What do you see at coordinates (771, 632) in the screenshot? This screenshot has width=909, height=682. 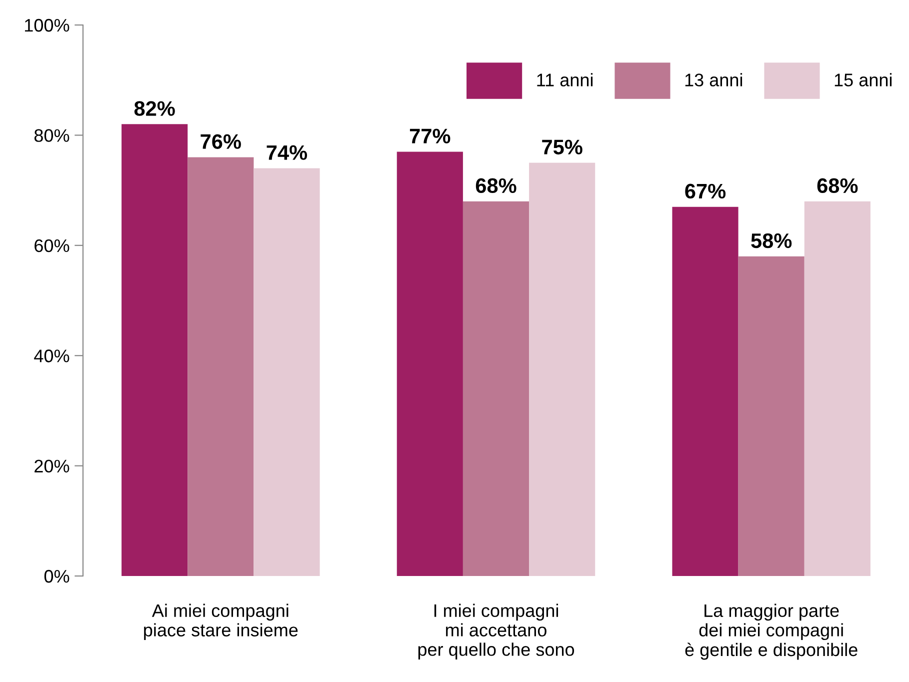 I see `x-tick-label: La maggior parte dei miei compagni è gentile e disponibile` at bounding box center [771, 632].